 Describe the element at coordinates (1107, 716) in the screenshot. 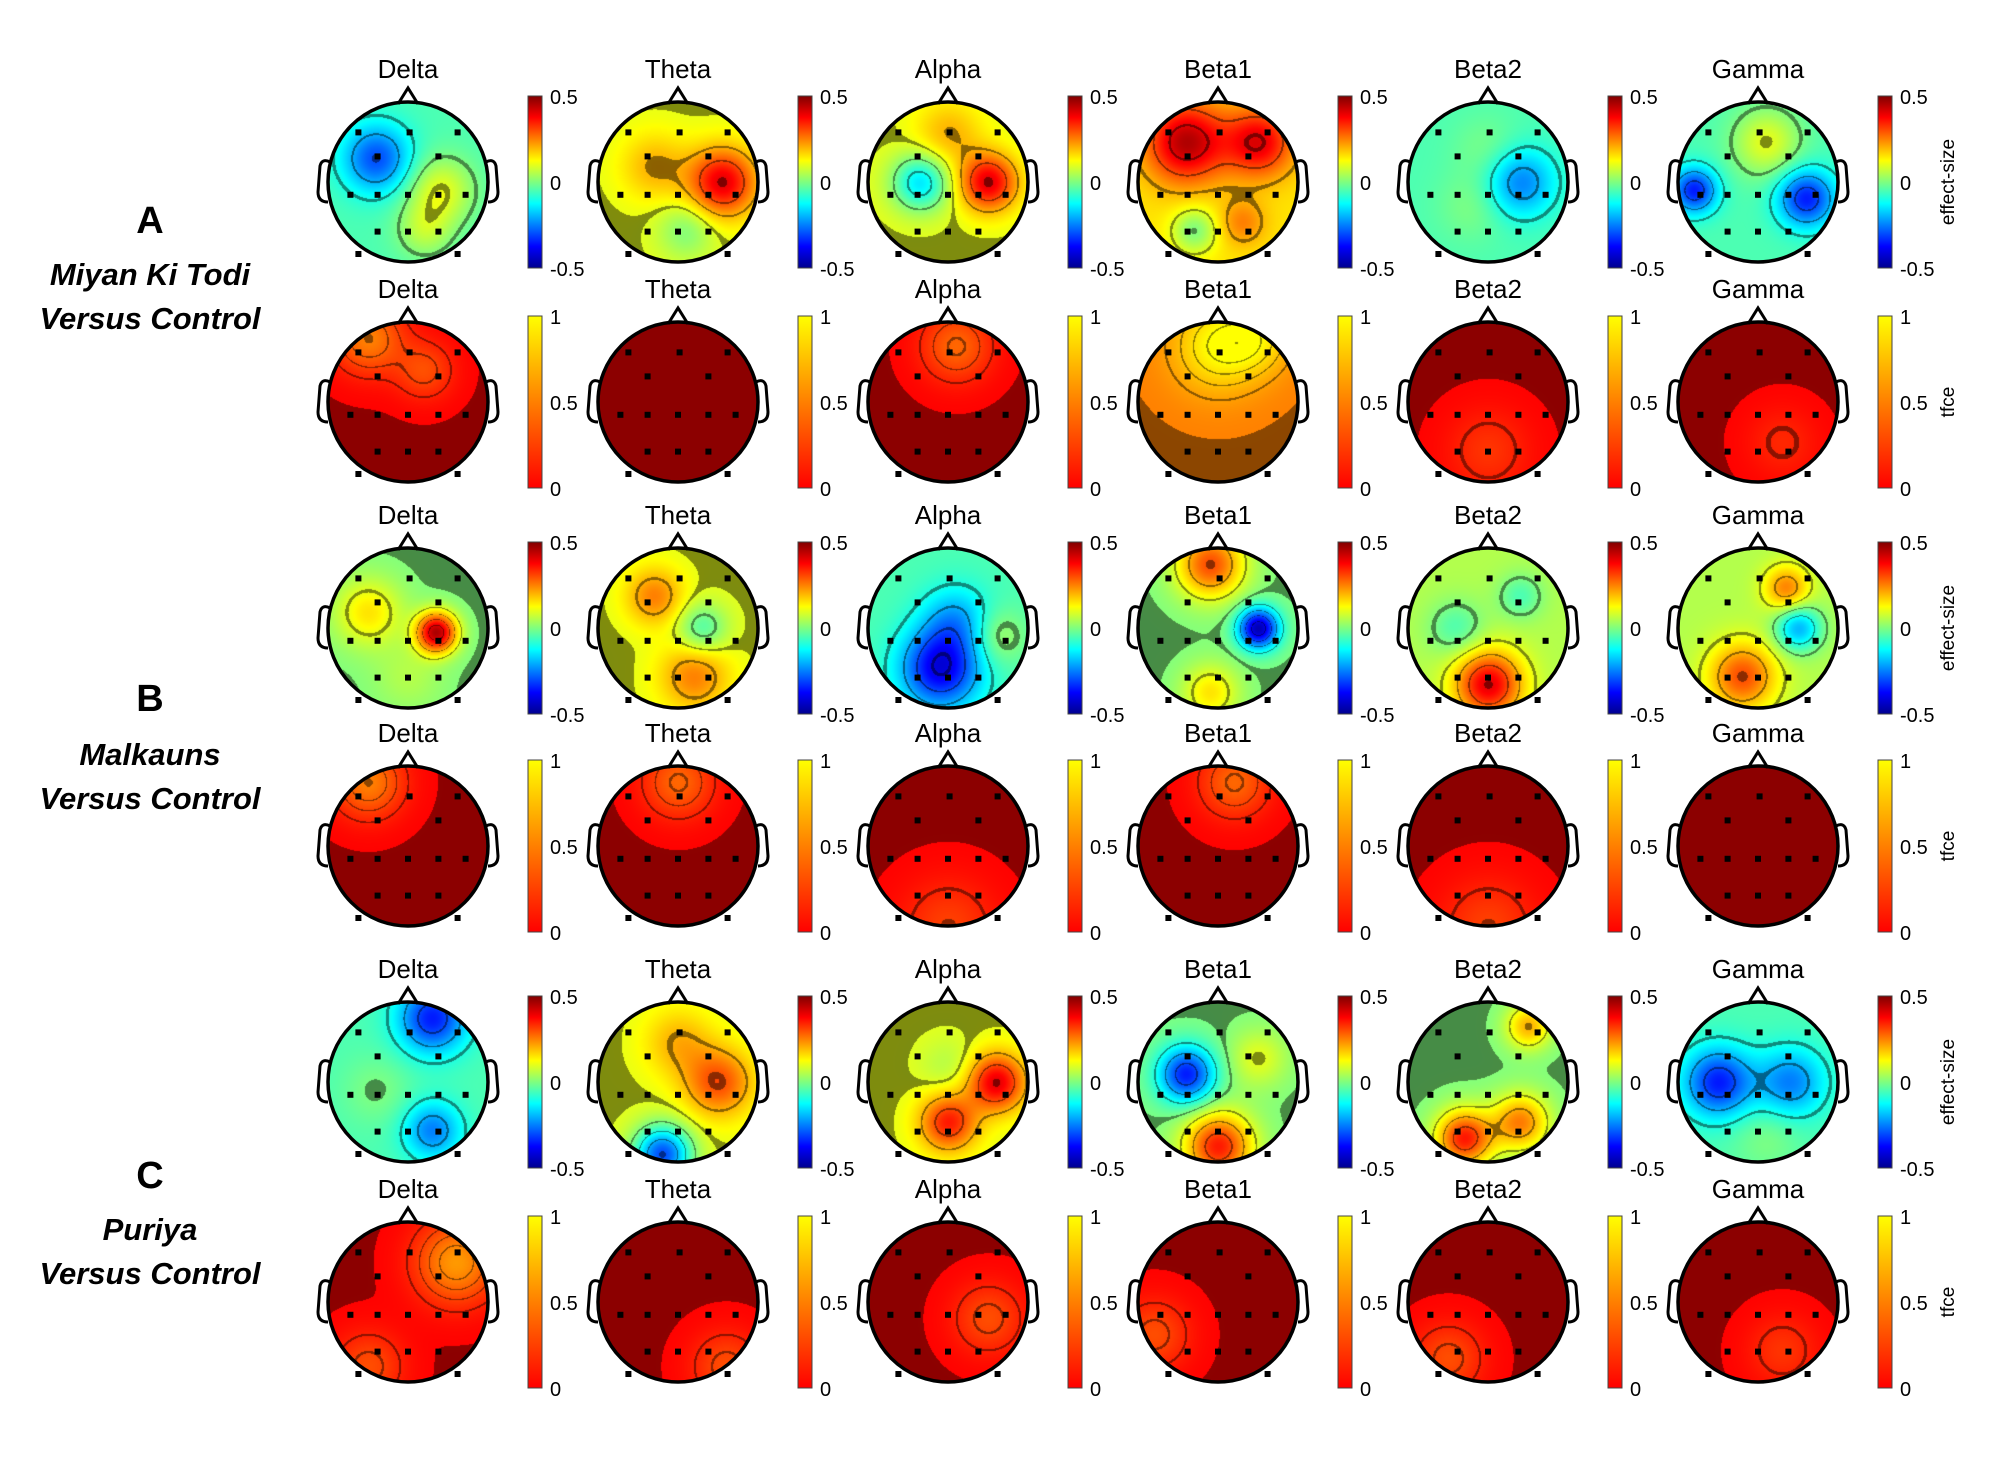

I see `colorbar-tick-label: -0.5` at that location.